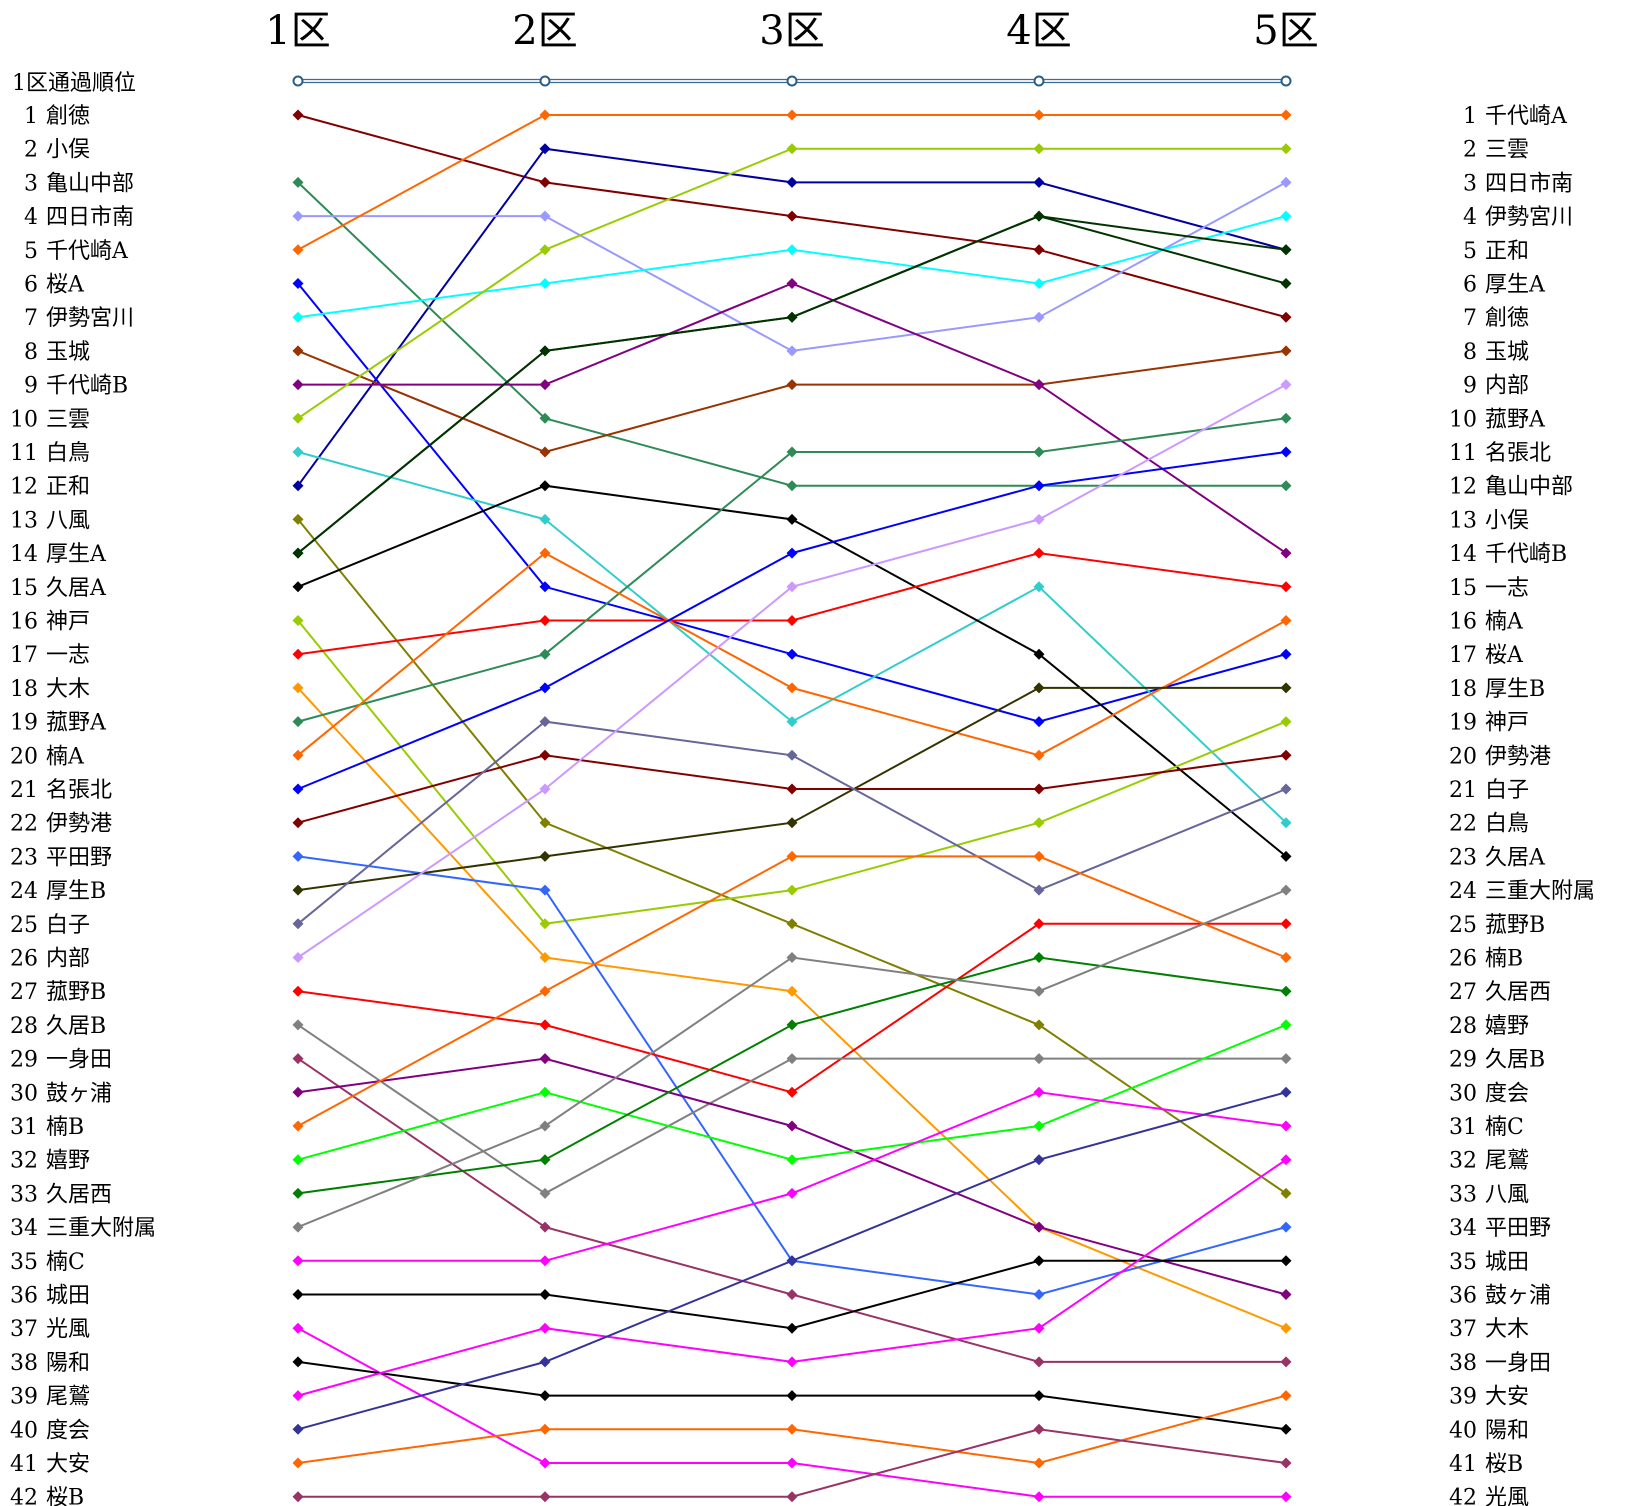 The image size is (1625, 1506). What do you see at coordinates (1507, 790) in the screenshot?
I see `team-name: 白子` at bounding box center [1507, 790].